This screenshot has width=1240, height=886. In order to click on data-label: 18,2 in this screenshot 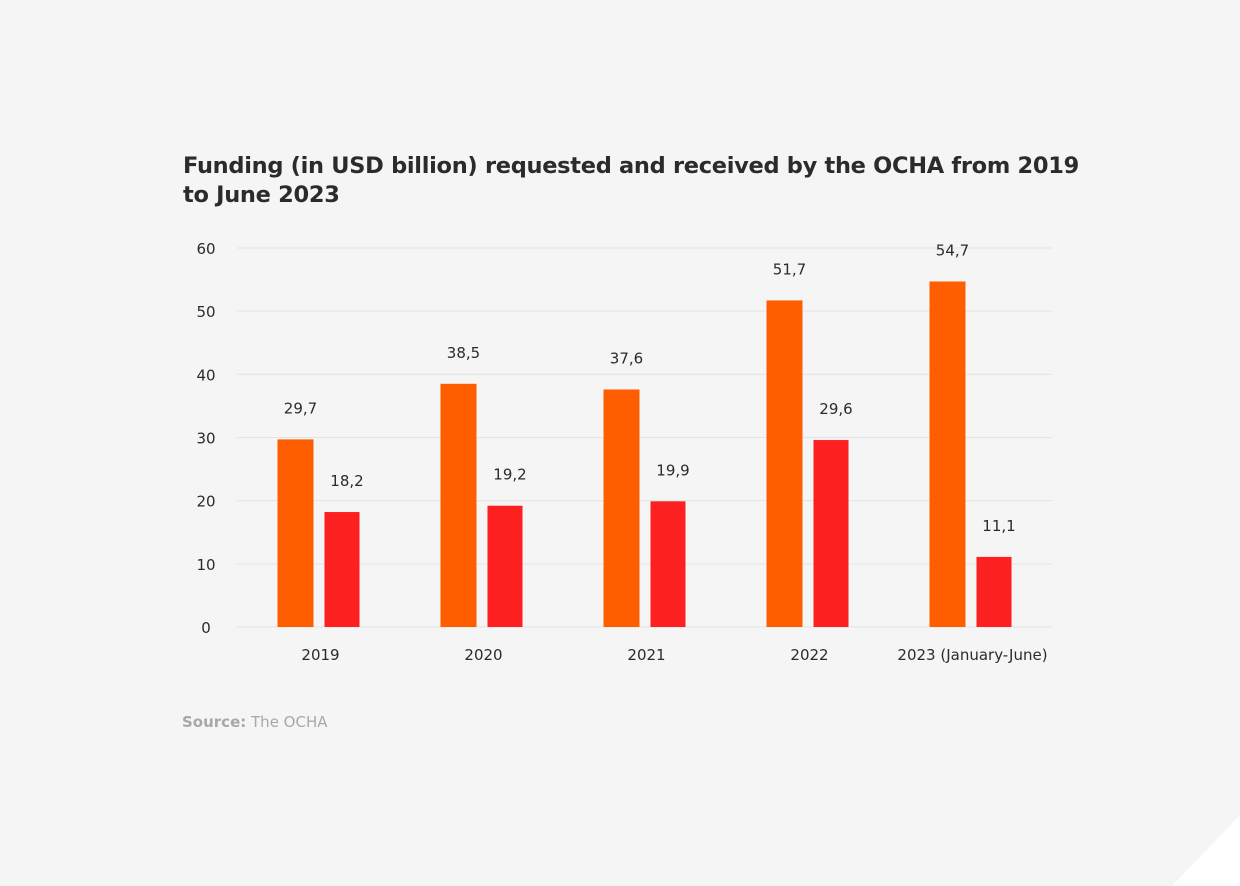, I will do `click(346, 481)`.